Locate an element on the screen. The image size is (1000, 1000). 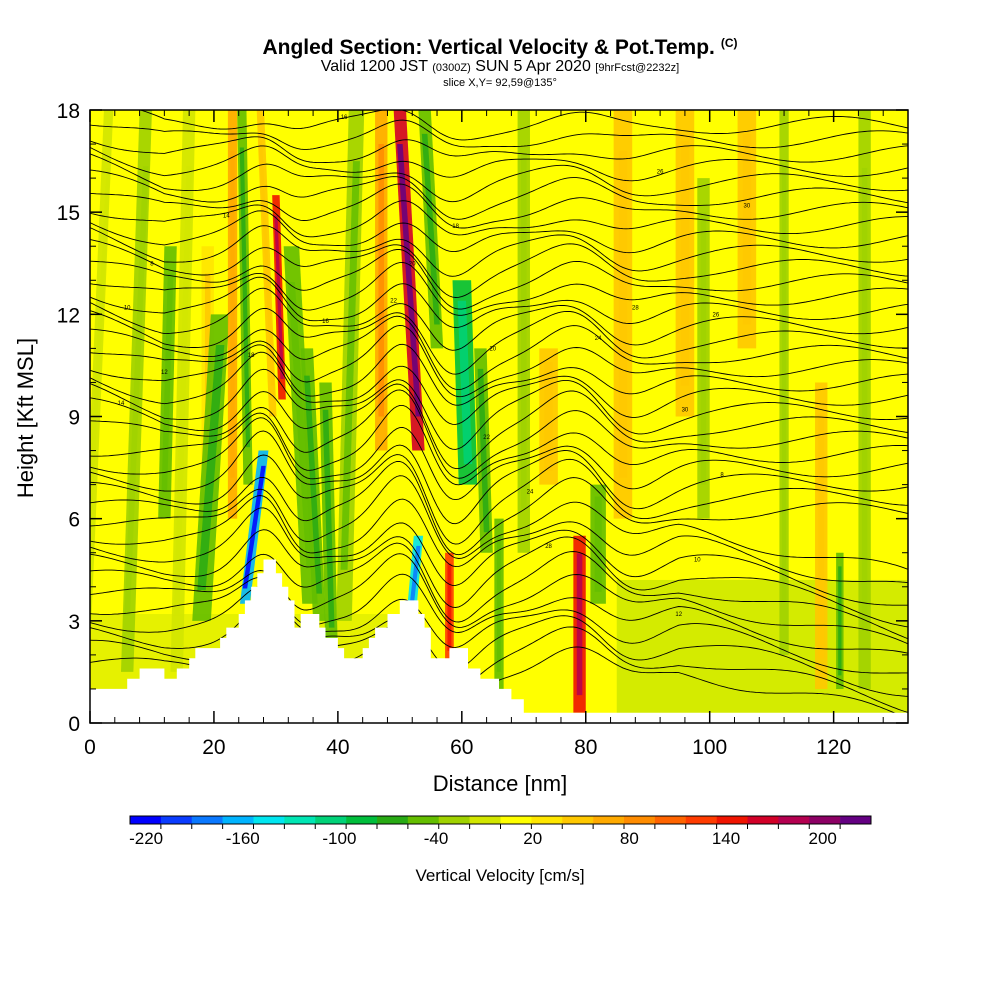
colorbar-label: Vertical Velocity [cm/s] is located at coordinates (499, 875).